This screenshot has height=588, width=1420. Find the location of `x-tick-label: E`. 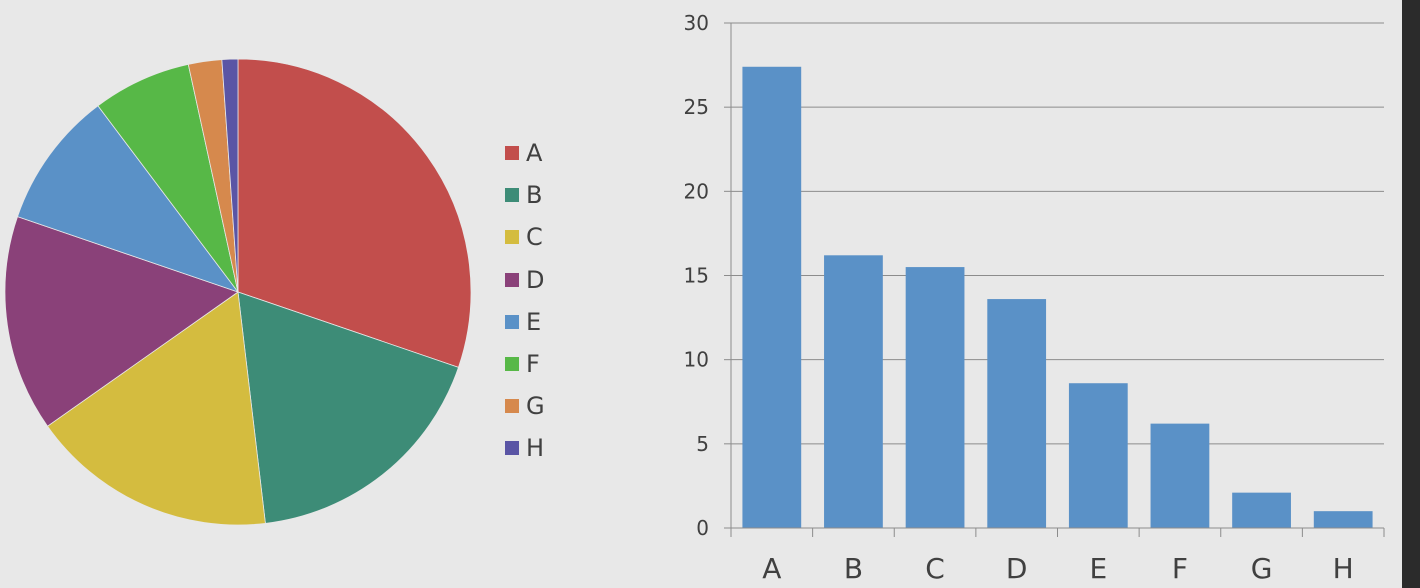

x-tick-label: E is located at coordinates (1098, 568).